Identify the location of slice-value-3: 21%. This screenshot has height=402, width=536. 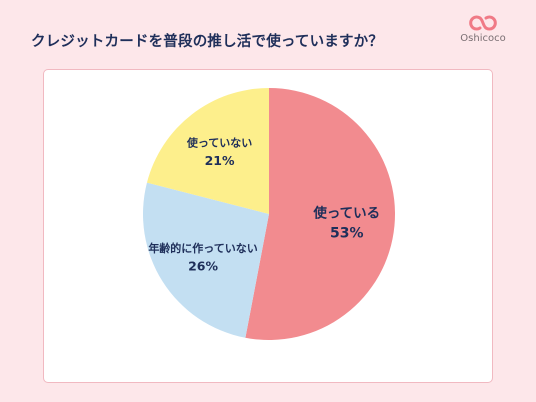
(220, 160).